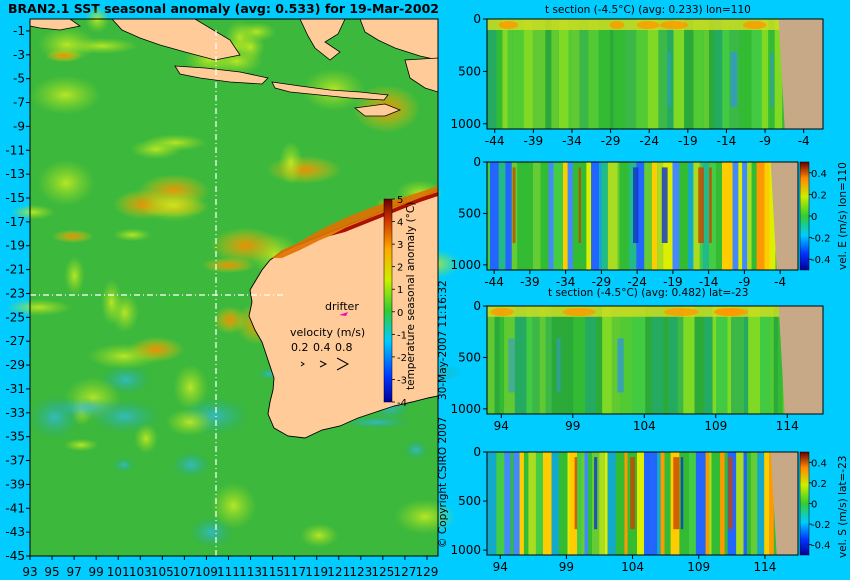 Image resolution: width=850 pixels, height=580 pixels. What do you see at coordinates (15, 317) in the screenshot?
I see `map-y-tick-label: -25` at bounding box center [15, 317].